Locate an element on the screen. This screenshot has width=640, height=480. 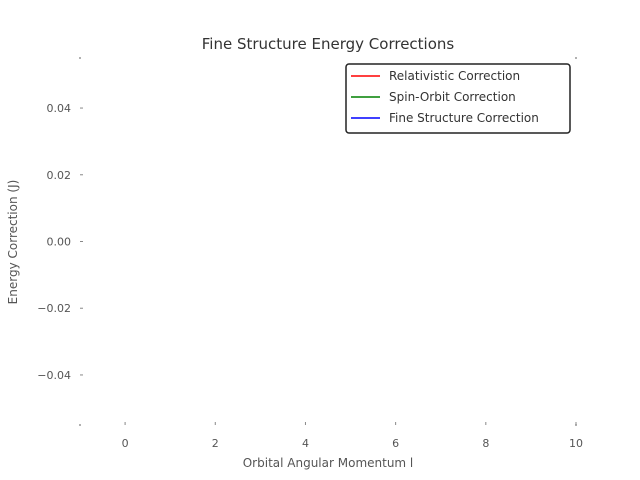
y-tick-label: −0.04 is located at coordinates (54, 375).